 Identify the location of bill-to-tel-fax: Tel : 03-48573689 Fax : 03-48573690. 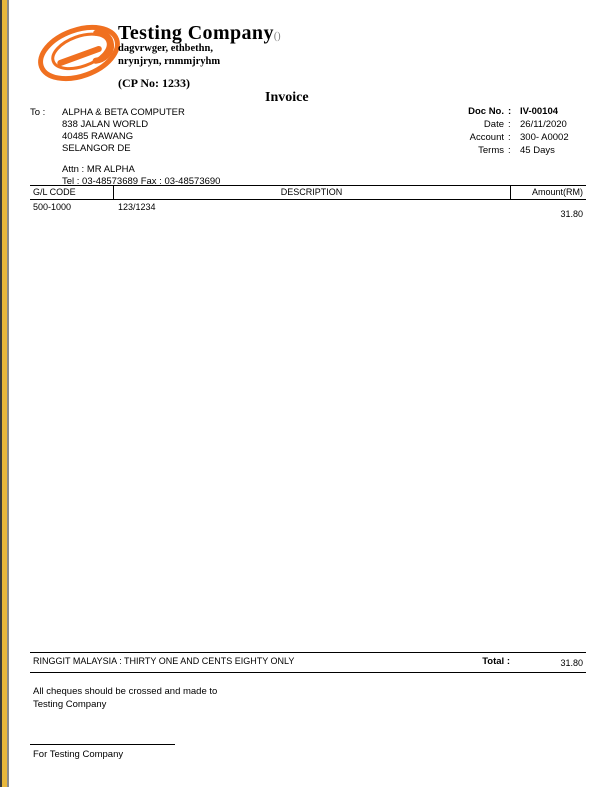
(141, 181).